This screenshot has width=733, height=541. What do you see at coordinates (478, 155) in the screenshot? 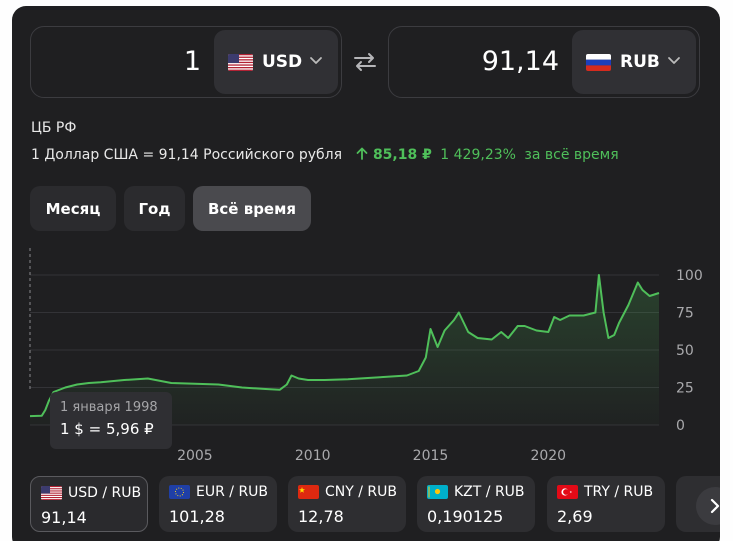
I see `change-percent: 1 429,23%` at bounding box center [478, 155].